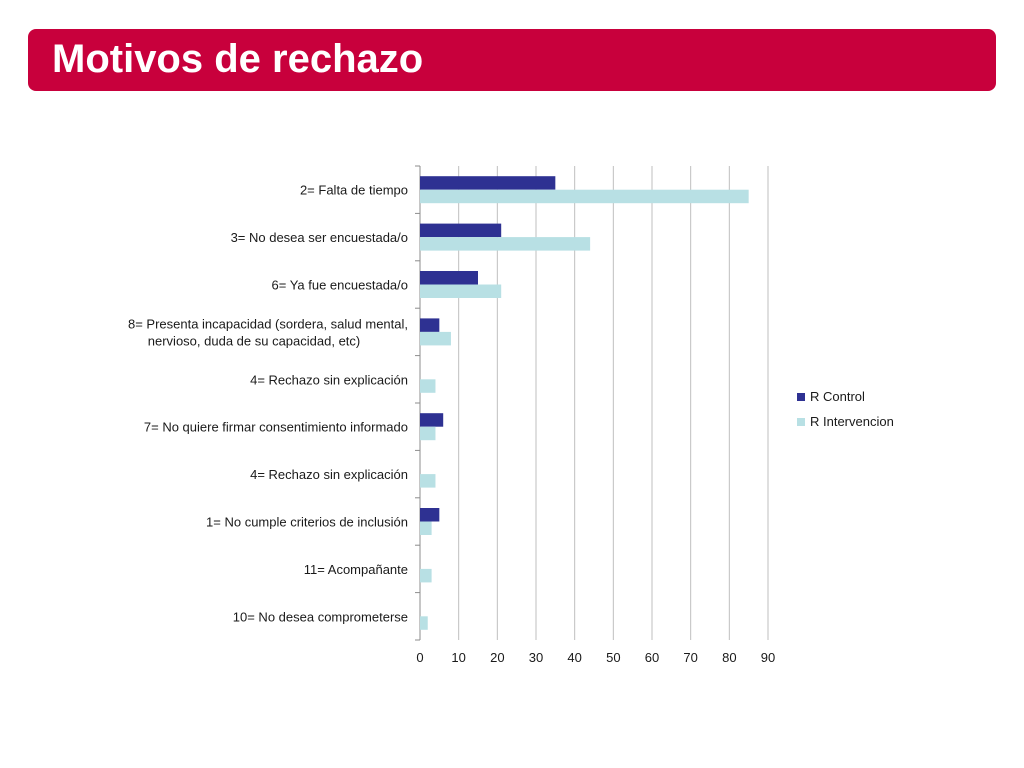 This screenshot has height=768, width=1024. Describe the element at coordinates (238, 59) in the screenshot. I see `page-title: Motivos de rechazo` at that location.